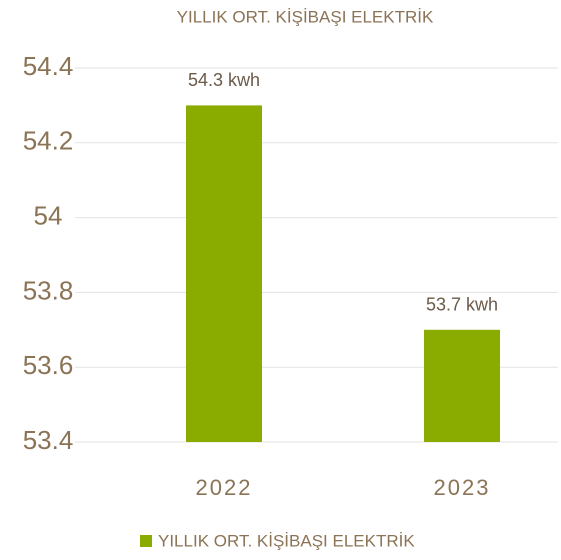  Describe the element at coordinates (48, 440) in the screenshot. I see `y-tick-label: 53.4` at that location.